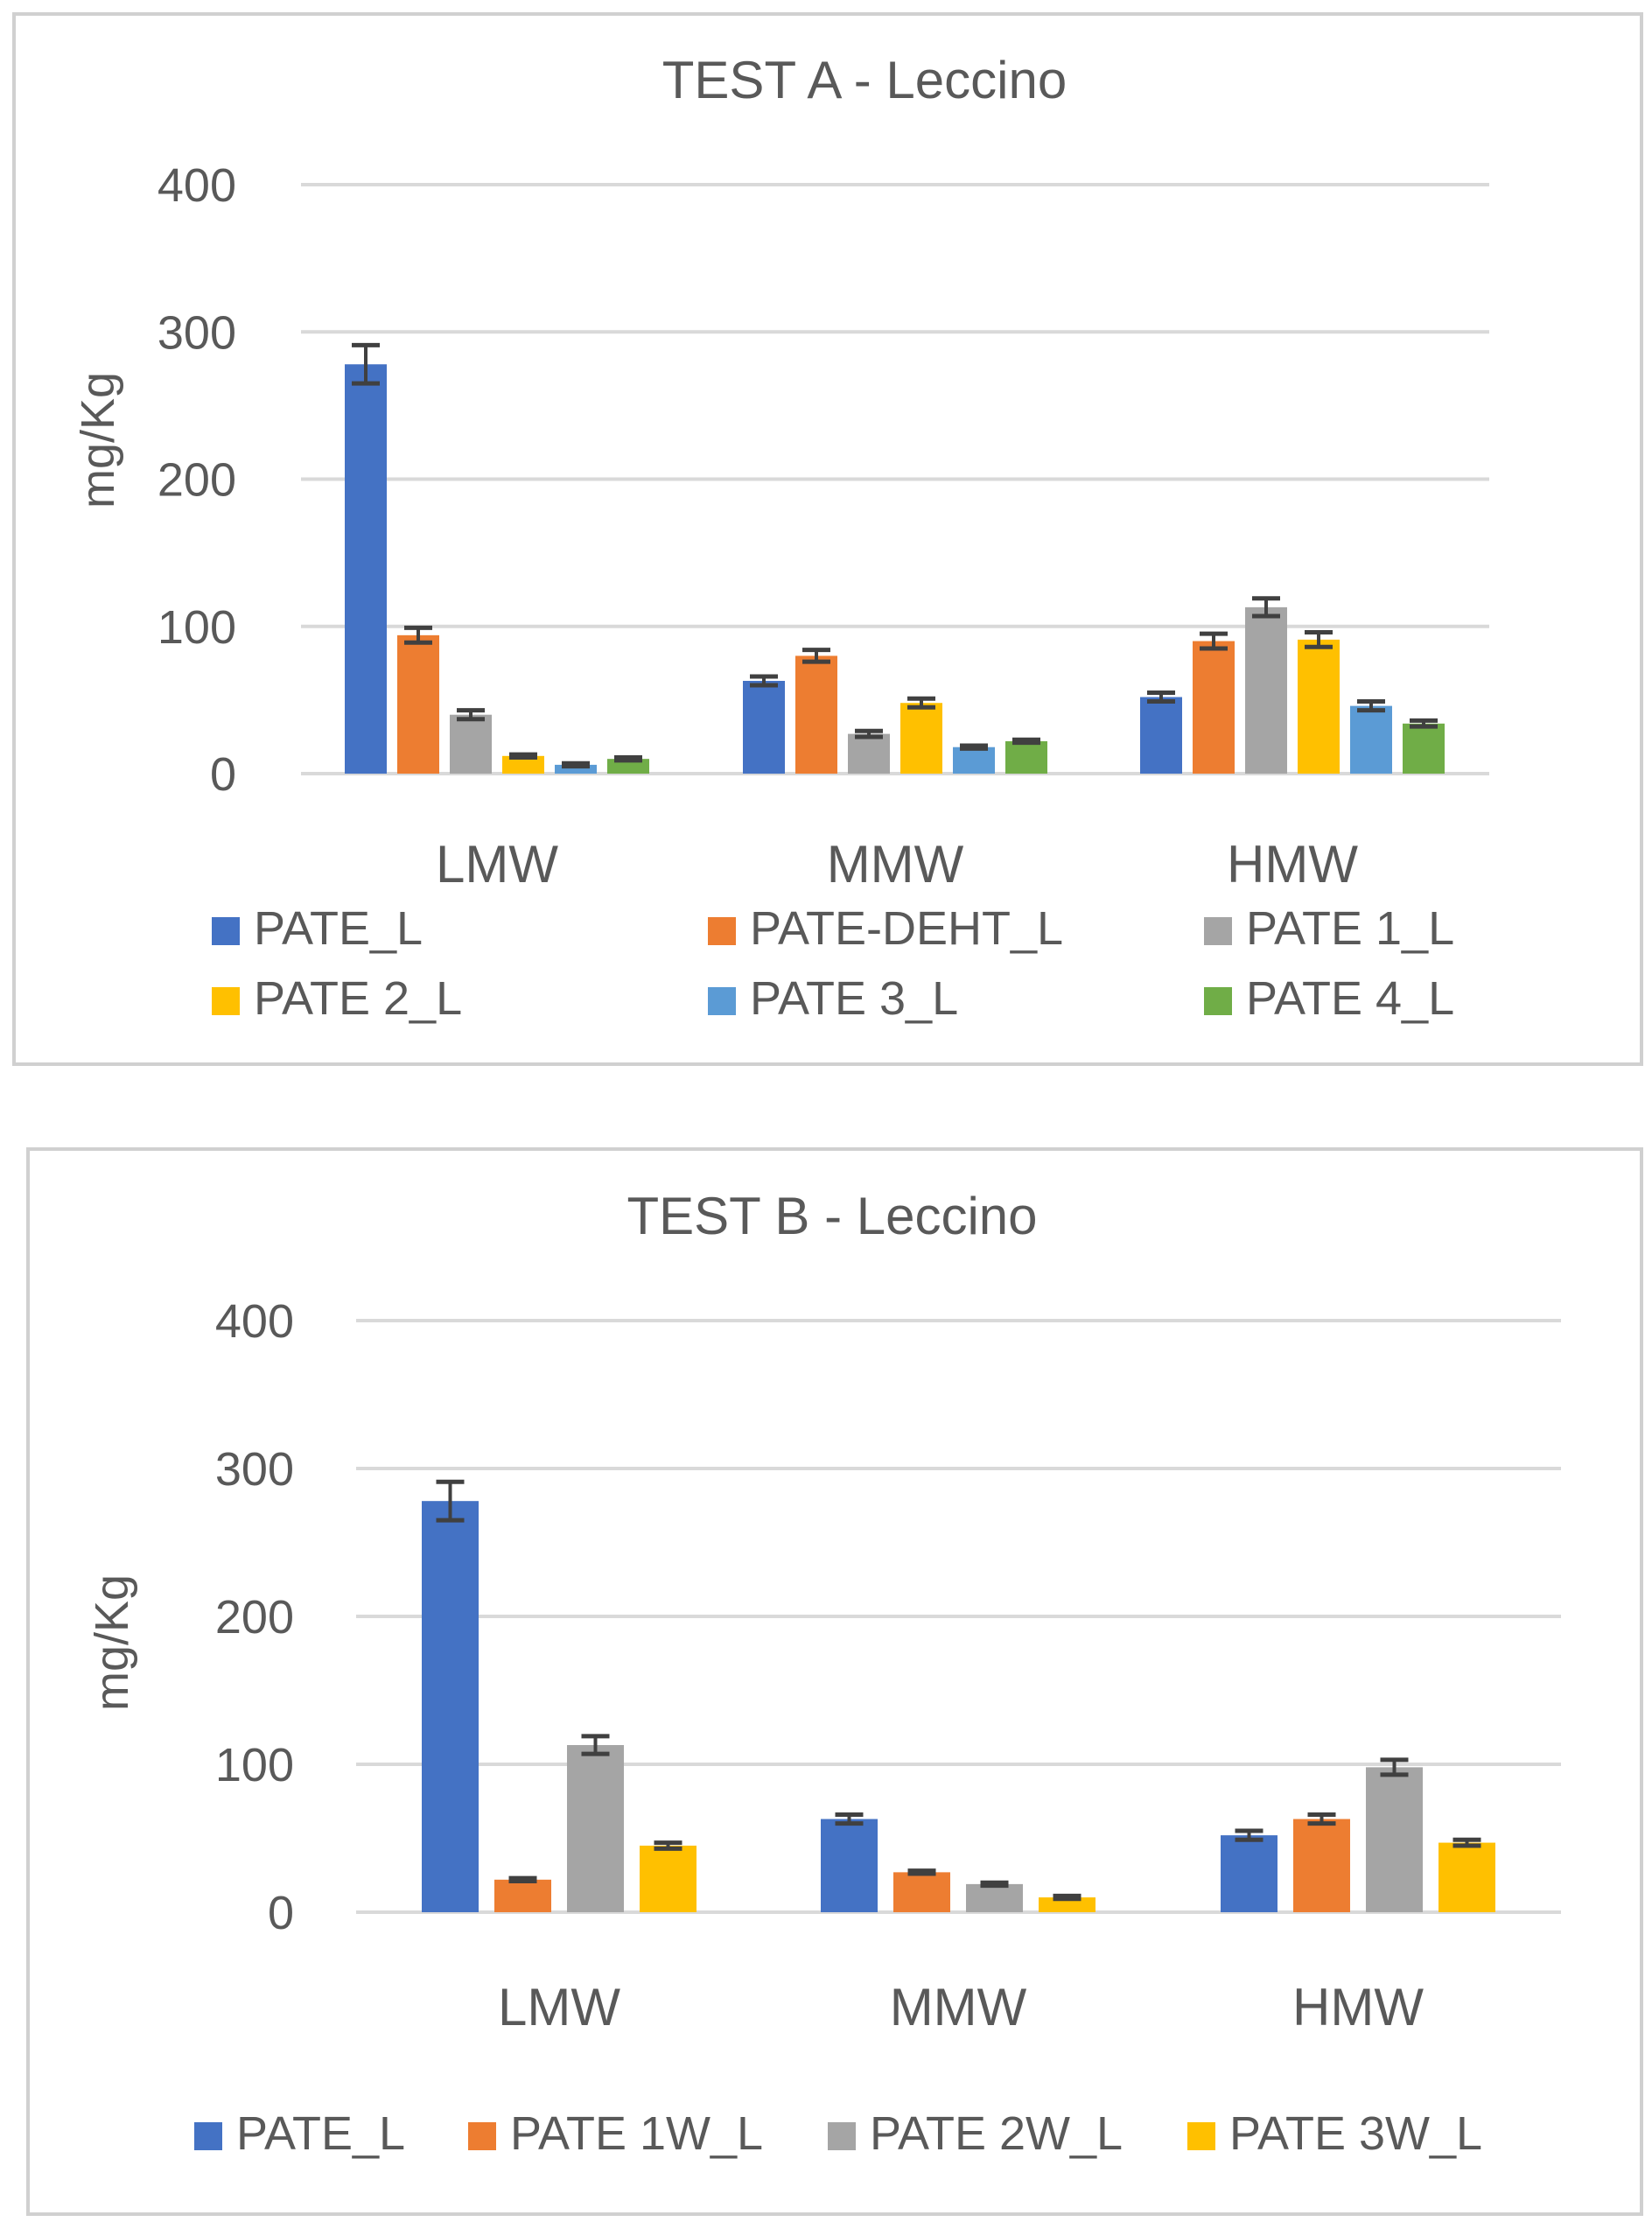 The image size is (1652, 2222). I want to click on legend-label: PATE 3W_L, so click(1355, 2133).